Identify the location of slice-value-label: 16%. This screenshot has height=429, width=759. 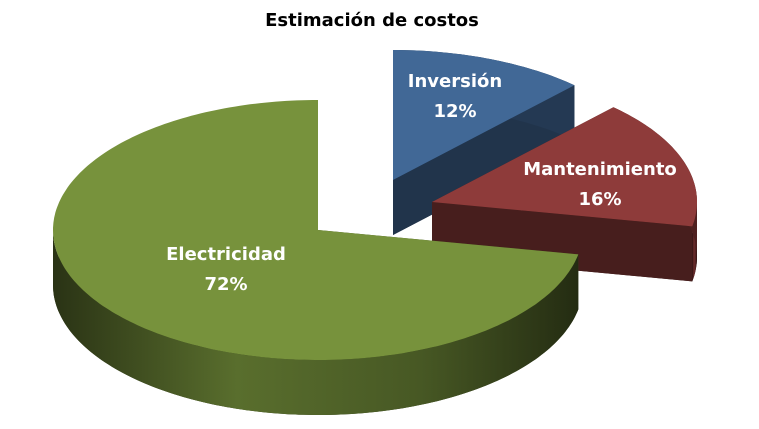
(599, 199).